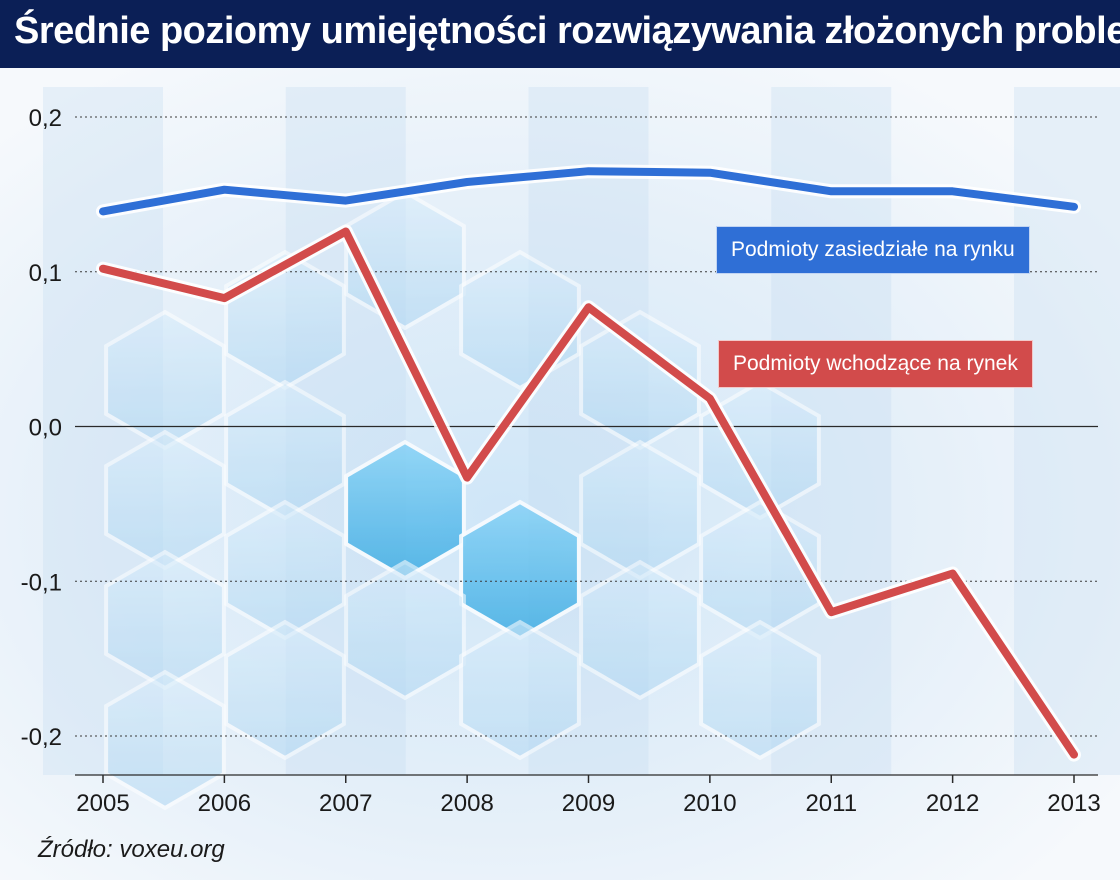 The width and height of the screenshot is (1120, 880). Describe the element at coordinates (952, 803) in the screenshot. I see `x-tick-label: 2012` at that location.